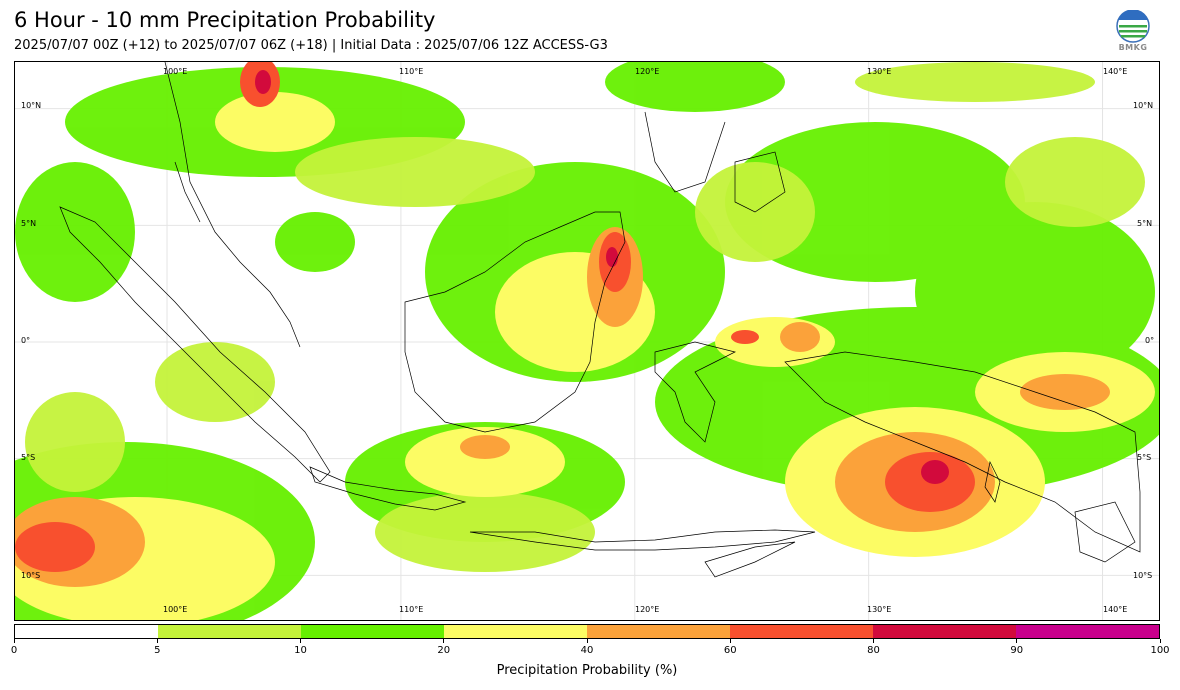  Describe the element at coordinates (1143, 105) in the screenshot. I see `lat-label-right-10n: 10°N` at that location.